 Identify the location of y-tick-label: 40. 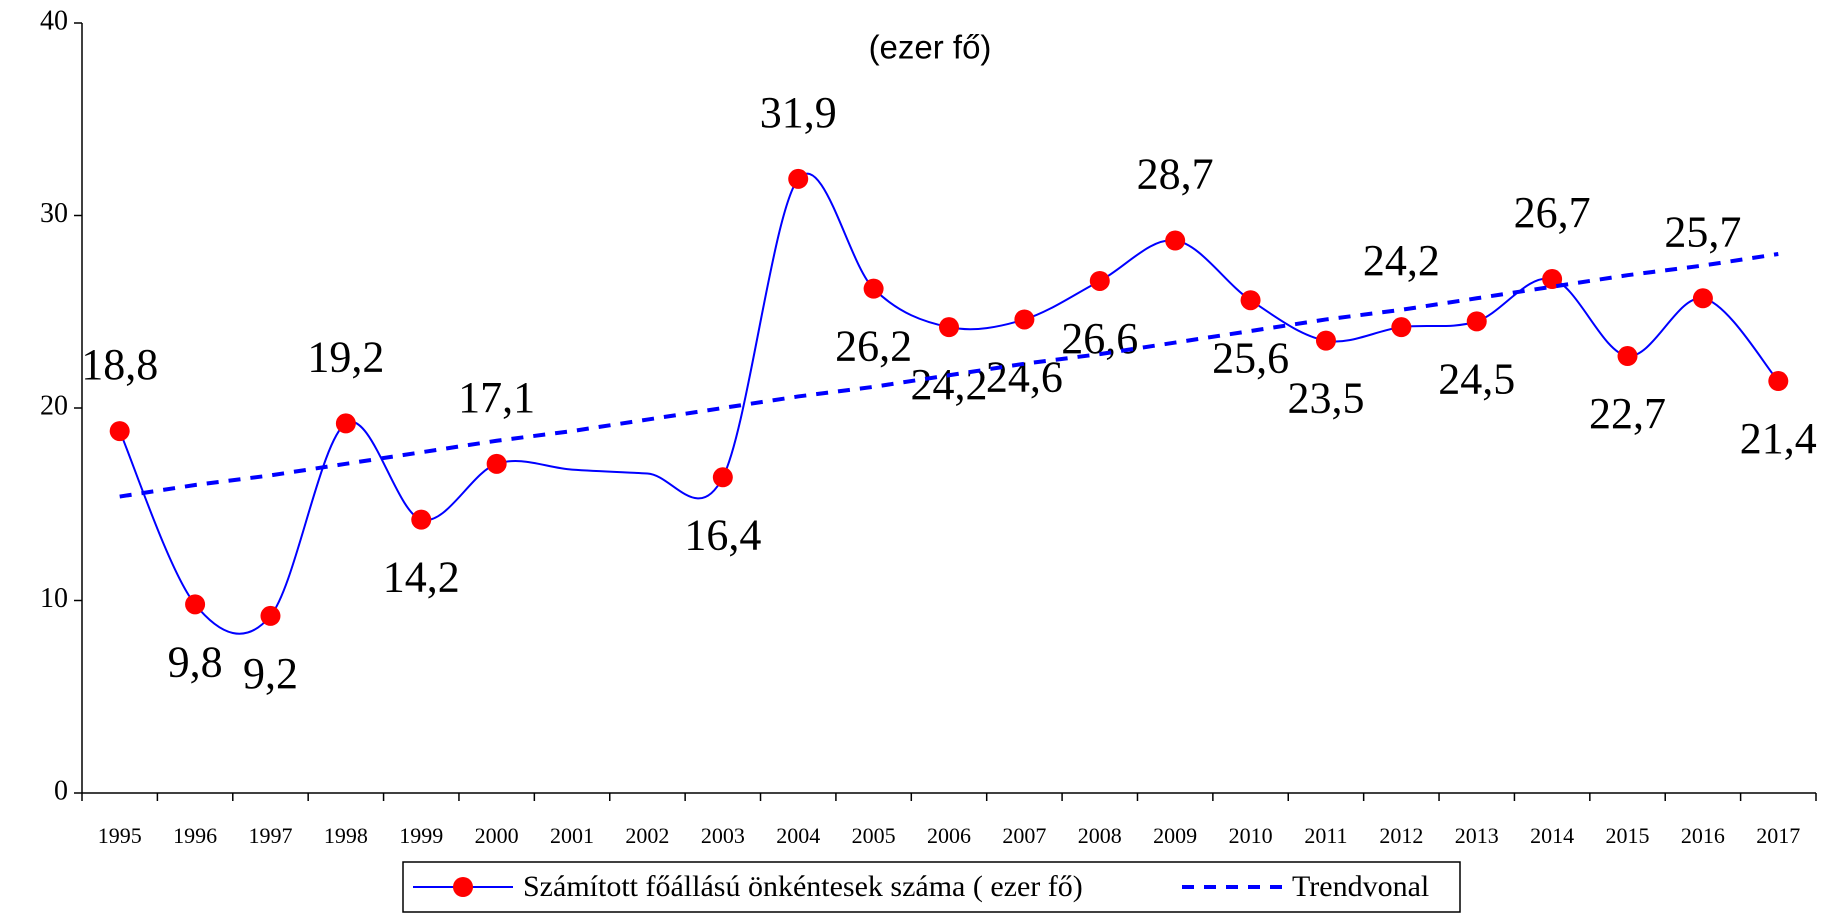
(54, 20).